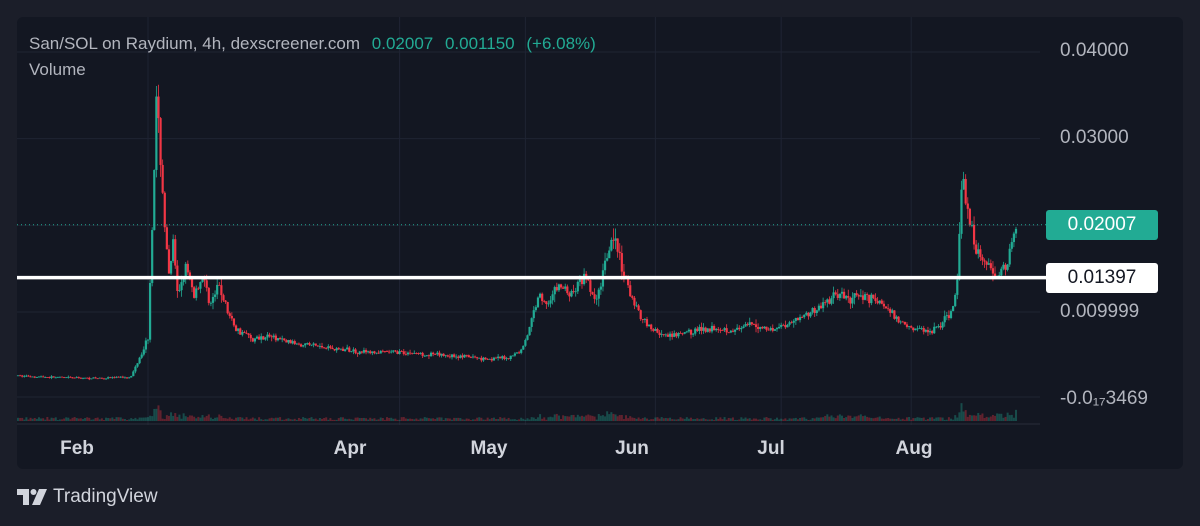  I want to click on horizontal-line-price-tag: 0.01397, so click(1102, 278).